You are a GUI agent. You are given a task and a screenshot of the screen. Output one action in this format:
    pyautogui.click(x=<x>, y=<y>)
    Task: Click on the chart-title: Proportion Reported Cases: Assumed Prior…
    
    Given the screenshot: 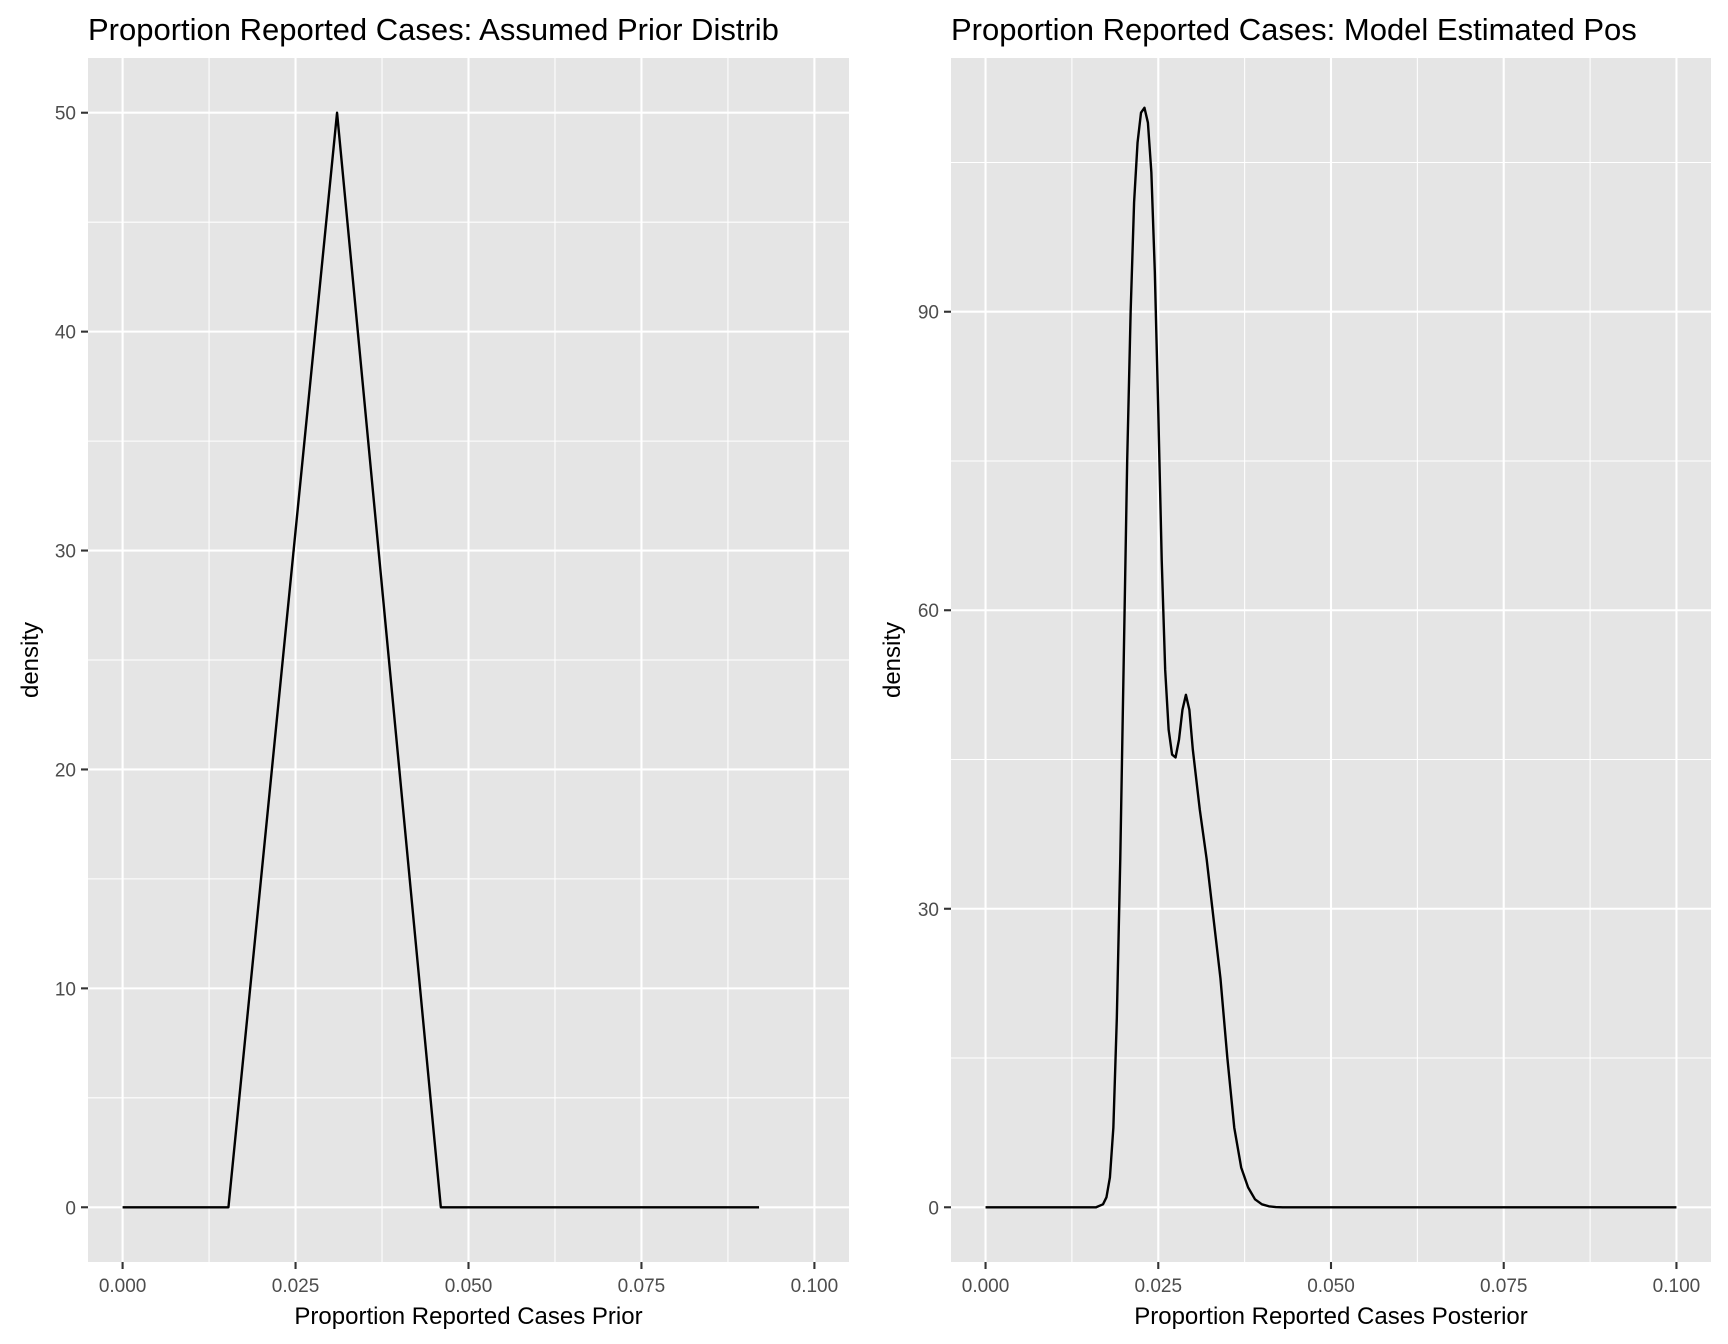 What is the action you would take?
    pyautogui.click(x=433, y=29)
    